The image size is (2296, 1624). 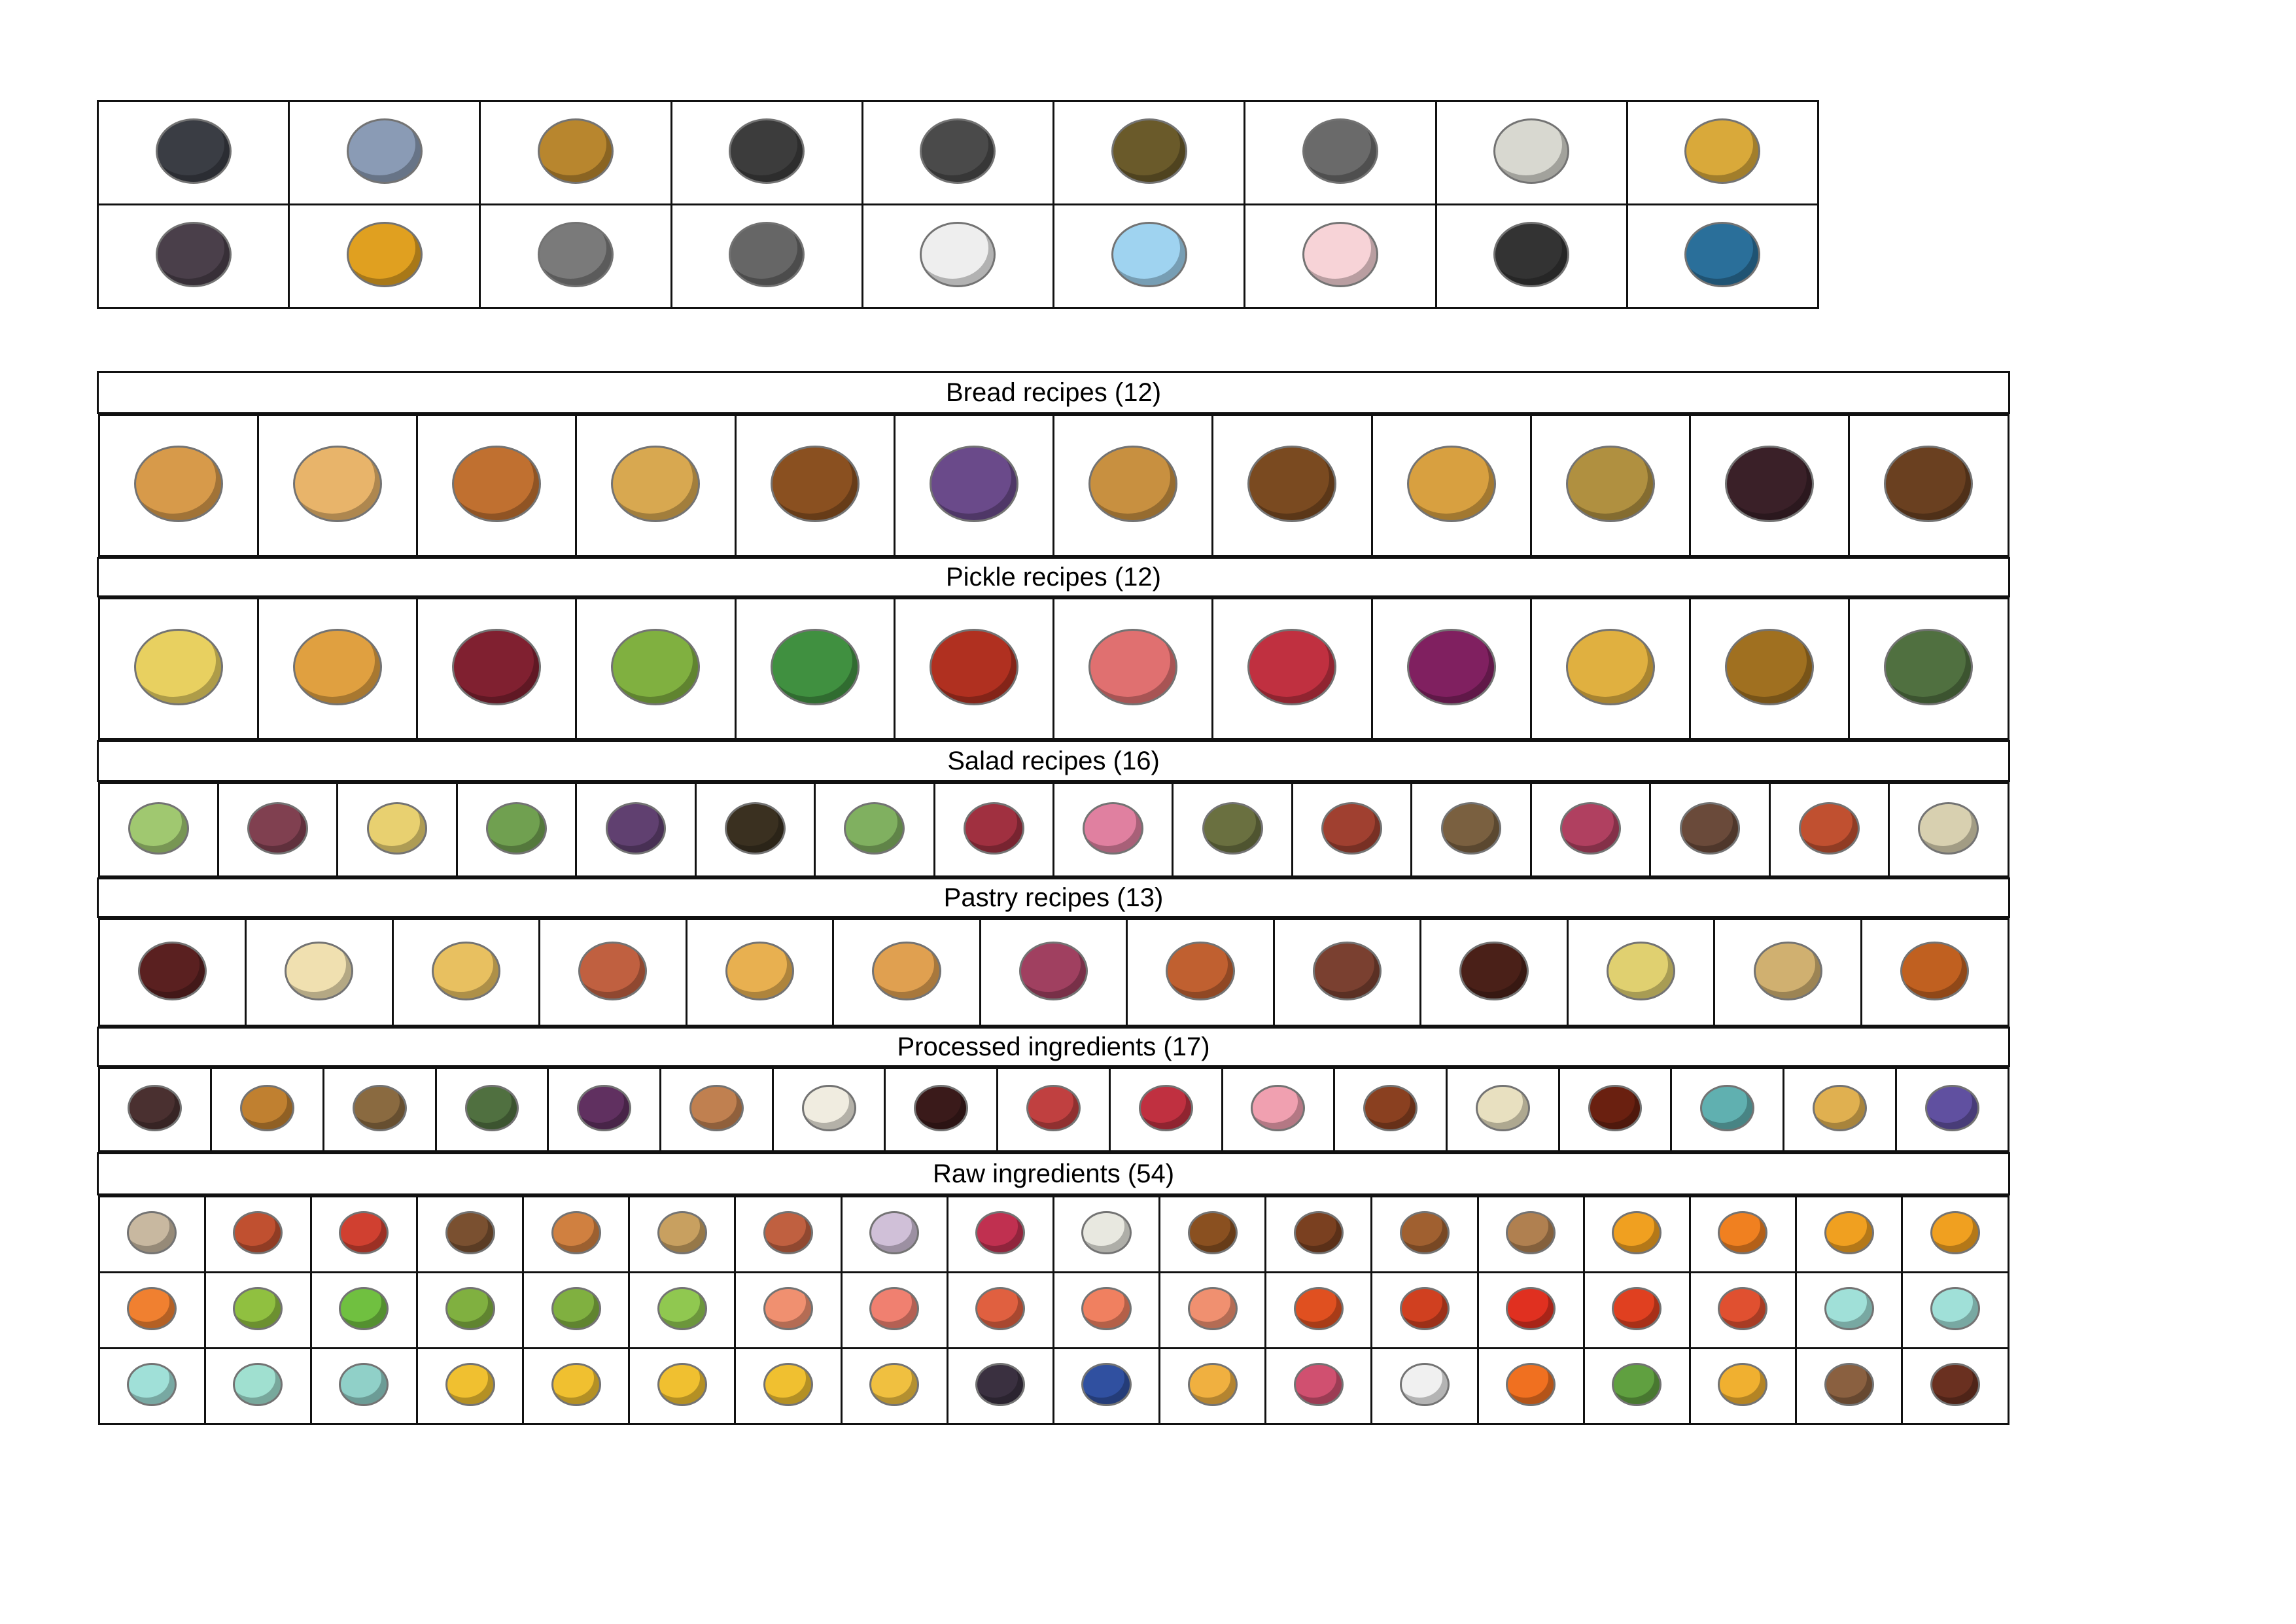 I want to click on white-radish-icon, so click(x=1106, y=1232).